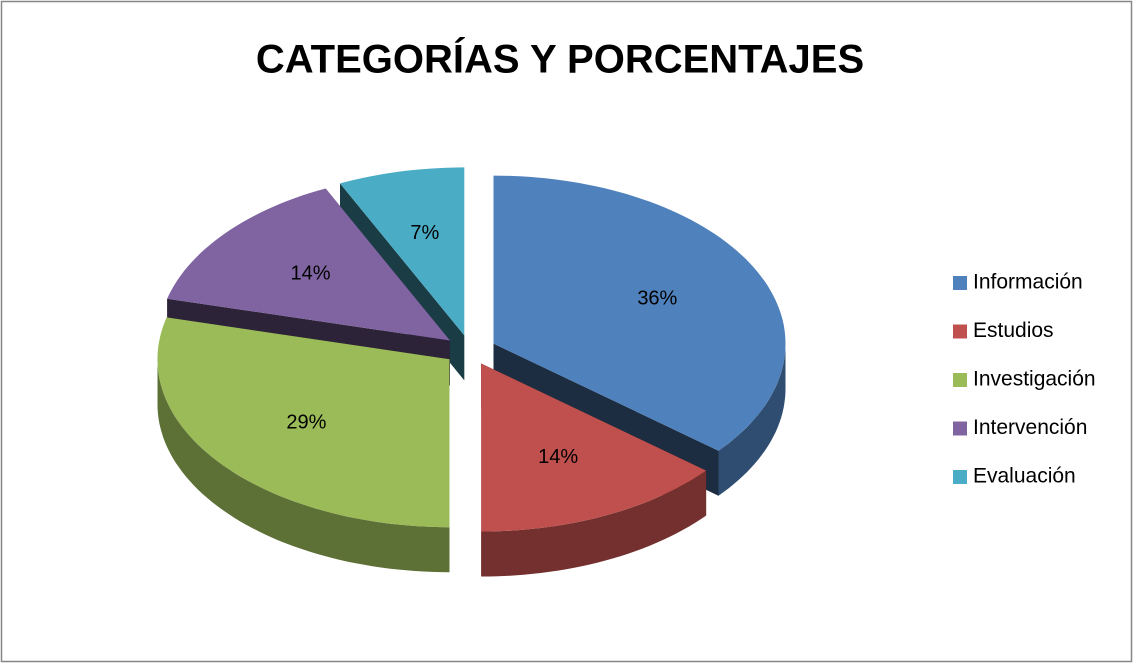 Image resolution: width=1134 pixels, height=664 pixels. I want to click on legend-label: Información, so click(1028, 282).